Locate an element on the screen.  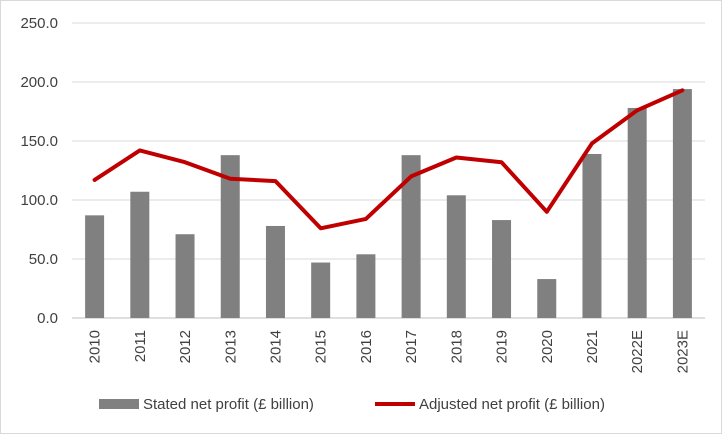
x-tick-label: 2011 is located at coordinates (140, 346).